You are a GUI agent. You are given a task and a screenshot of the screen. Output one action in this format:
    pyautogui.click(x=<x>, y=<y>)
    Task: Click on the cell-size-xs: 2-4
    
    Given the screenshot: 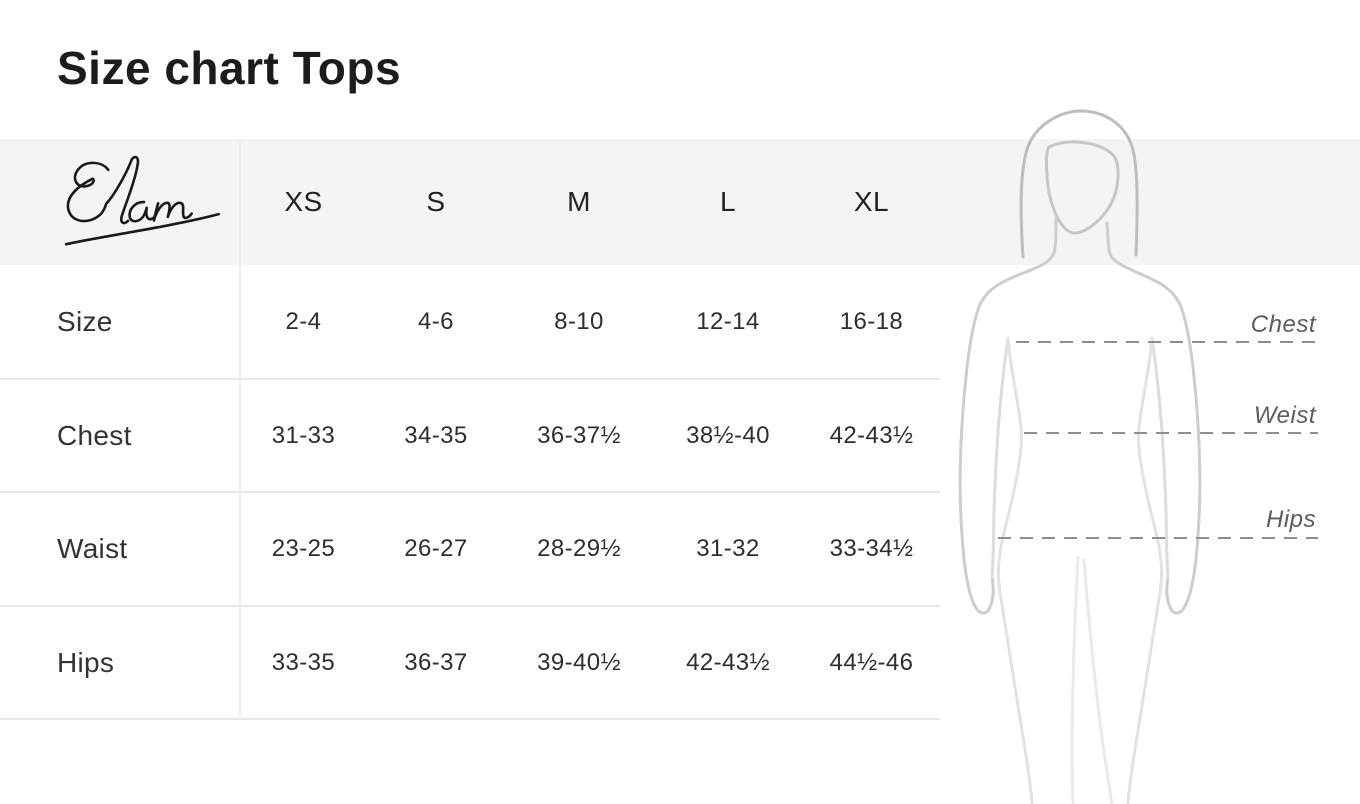 What is the action you would take?
    pyautogui.click(x=303, y=322)
    